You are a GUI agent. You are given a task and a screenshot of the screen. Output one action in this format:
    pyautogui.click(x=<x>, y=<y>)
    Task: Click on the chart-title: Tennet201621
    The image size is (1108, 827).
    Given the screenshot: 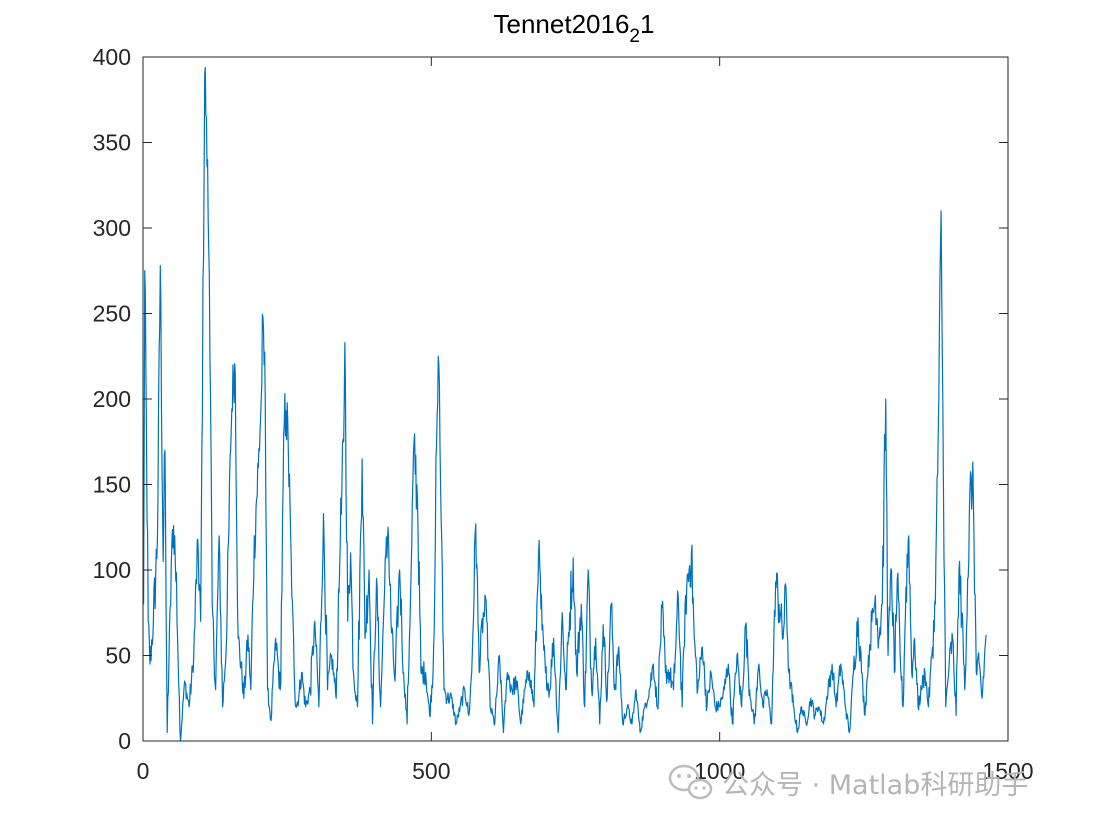 What is the action you would take?
    pyautogui.click(x=574, y=28)
    